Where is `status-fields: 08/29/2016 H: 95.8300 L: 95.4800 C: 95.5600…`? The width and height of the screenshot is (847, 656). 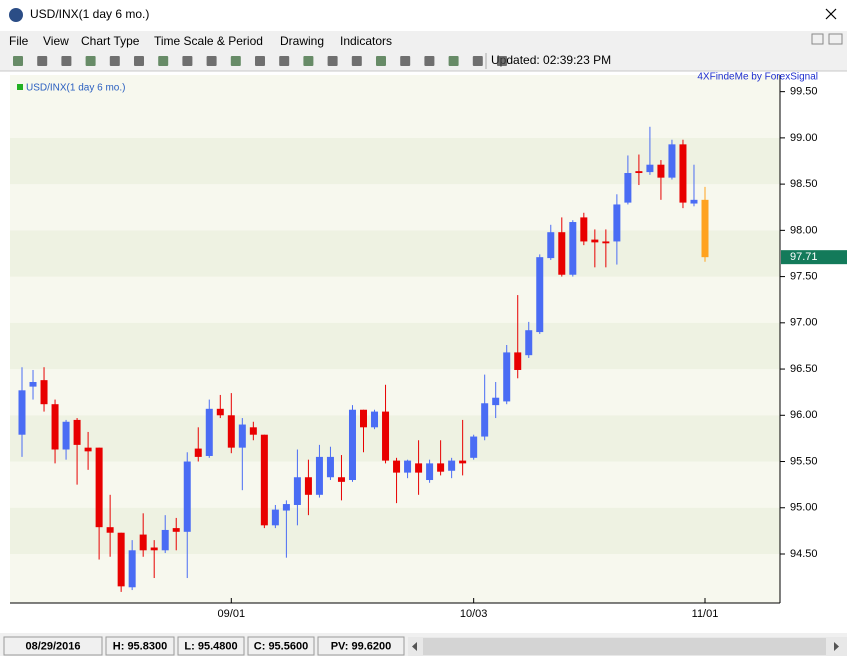
status-fields: 08/29/2016 H: 95.8300 L: 95.4800 C: 95.5600… is located at coordinates (204, 646).